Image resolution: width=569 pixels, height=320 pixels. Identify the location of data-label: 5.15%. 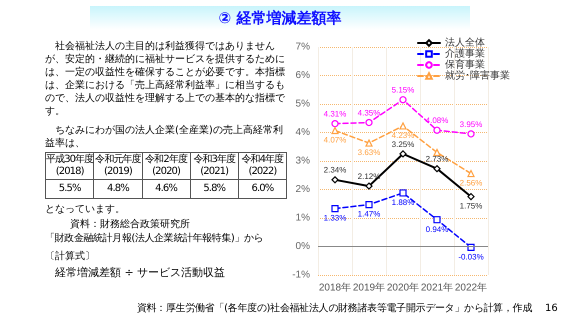
(403, 90).